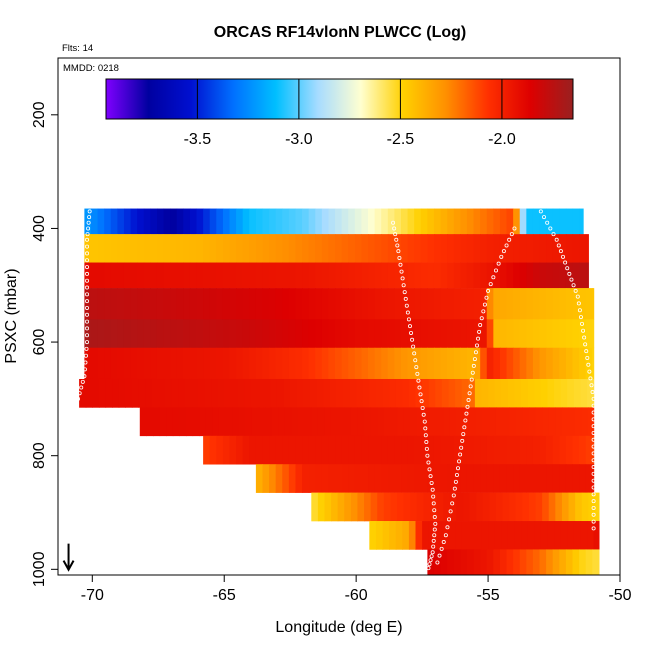 The width and height of the screenshot is (650, 650). I want to click on y-axis: 200 400 600 800 1000, so click(45, 344).